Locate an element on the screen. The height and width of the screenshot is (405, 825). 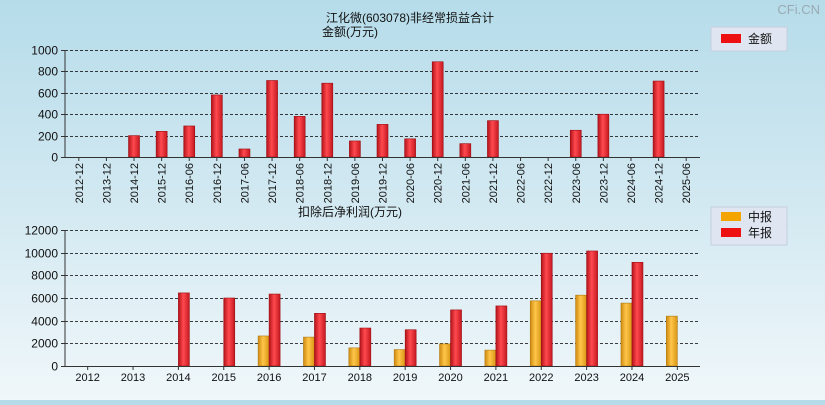
x-tick-label: 2012-12 is located at coordinates (80, 183).